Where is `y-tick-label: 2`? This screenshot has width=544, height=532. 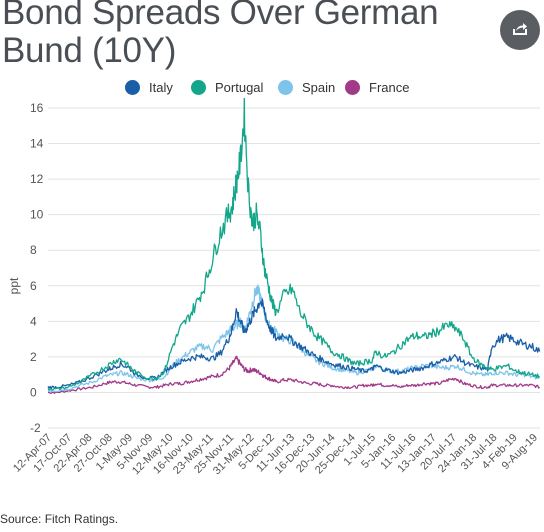 y-tick-label: 2 is located at coordinates (33, 357).